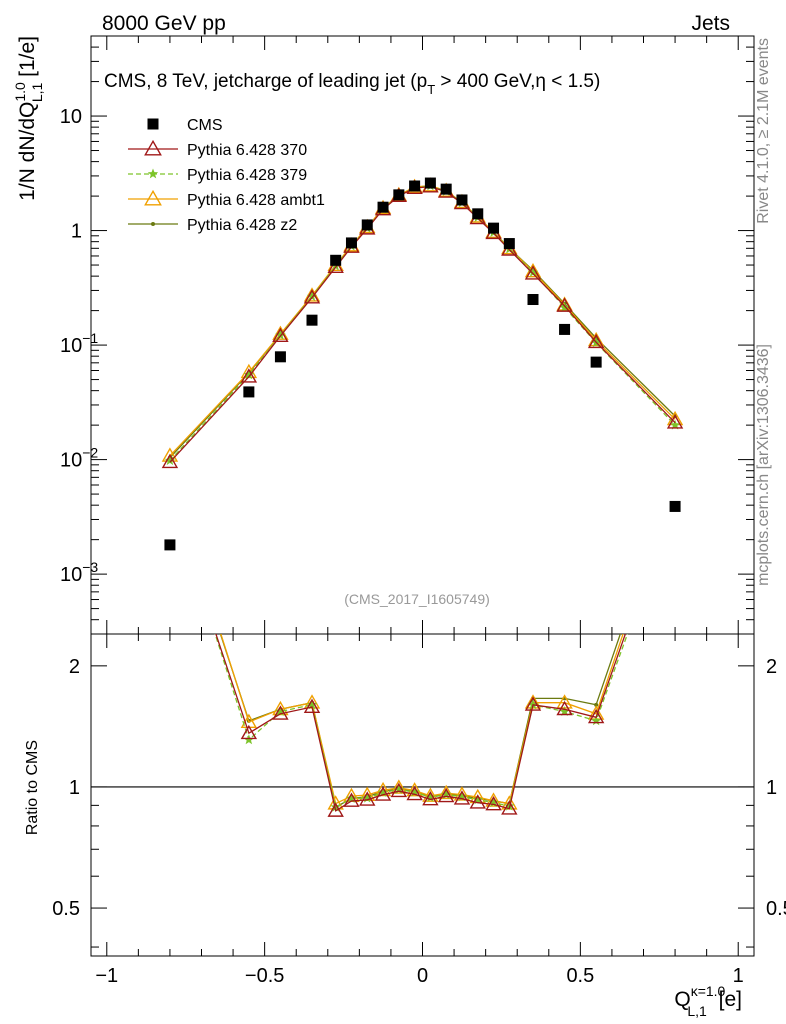  I want to click on header-left: 8000 GeV pp, so click(164, 23).